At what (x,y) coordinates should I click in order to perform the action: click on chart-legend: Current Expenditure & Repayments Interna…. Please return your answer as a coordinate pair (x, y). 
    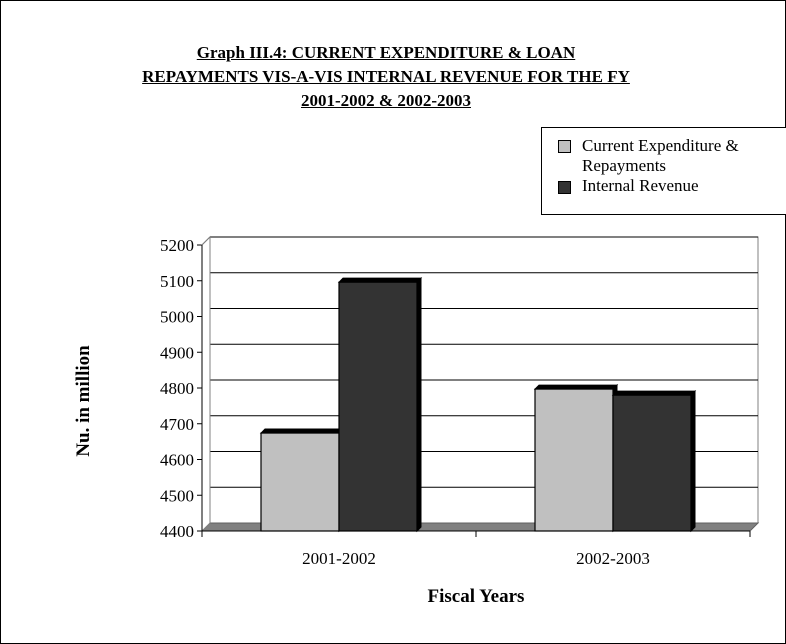
    Looking at the image, I should click on (663, 171).